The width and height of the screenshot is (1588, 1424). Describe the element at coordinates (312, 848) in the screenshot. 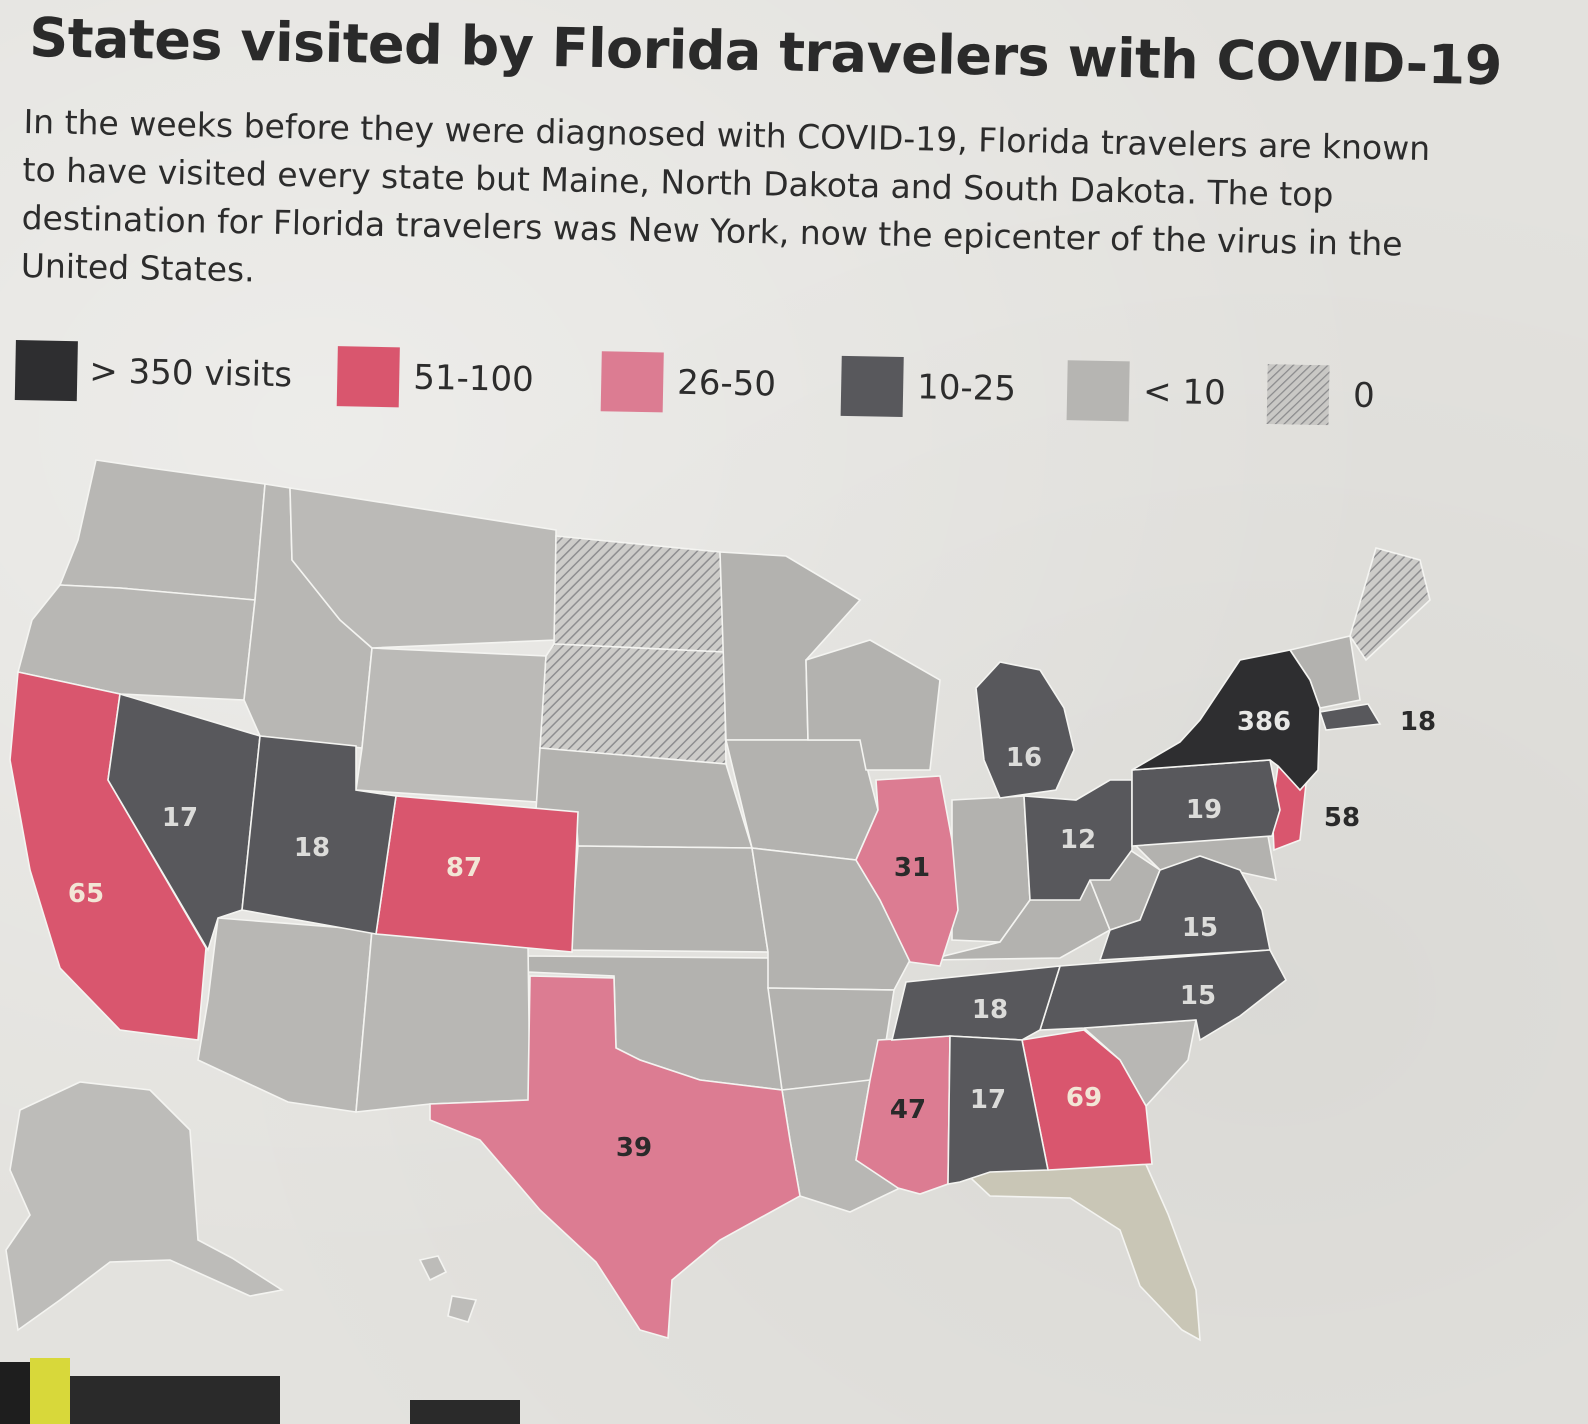

I see `label-utah: 18` at that location.